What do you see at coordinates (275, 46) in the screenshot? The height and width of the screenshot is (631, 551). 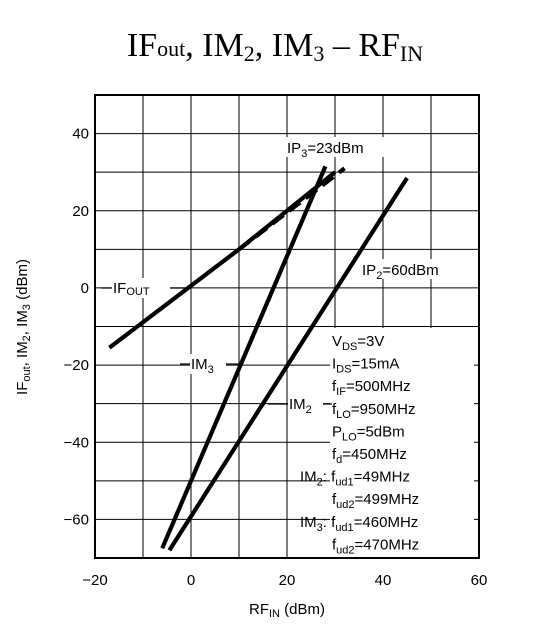 I see `chart-title: IFout, IM2, IM3 – RFIN` at bounding box center [275, 46].